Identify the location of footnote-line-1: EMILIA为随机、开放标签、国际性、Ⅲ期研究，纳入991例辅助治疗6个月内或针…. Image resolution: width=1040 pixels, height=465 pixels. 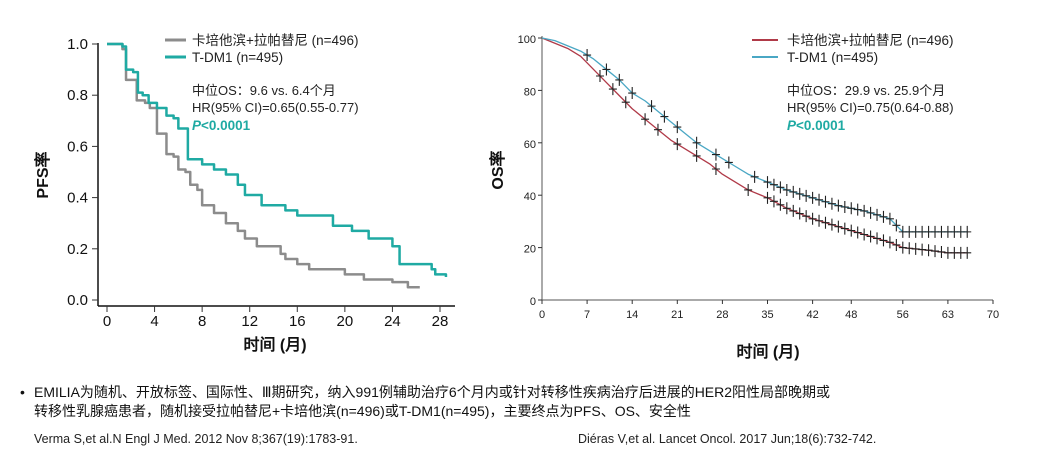
(432, 392).